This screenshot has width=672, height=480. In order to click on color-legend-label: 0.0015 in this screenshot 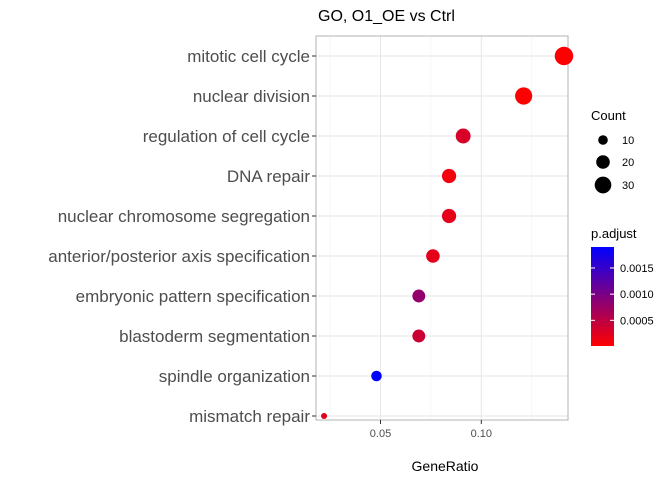, I will do `click(637, 269)`.